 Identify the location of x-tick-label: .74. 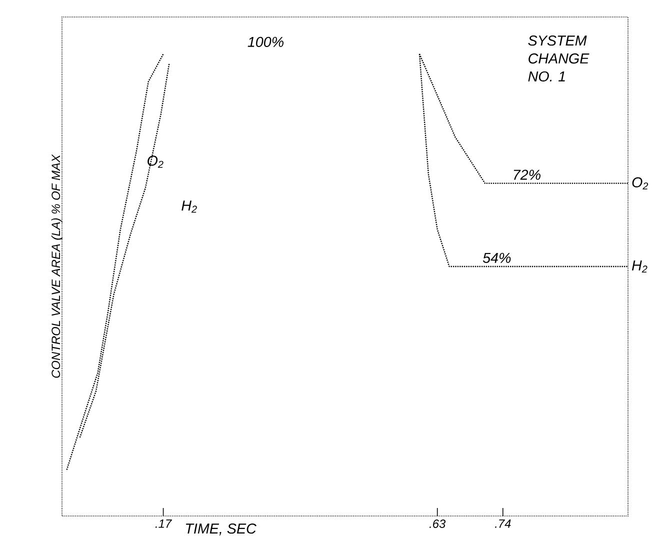
(503, 524).